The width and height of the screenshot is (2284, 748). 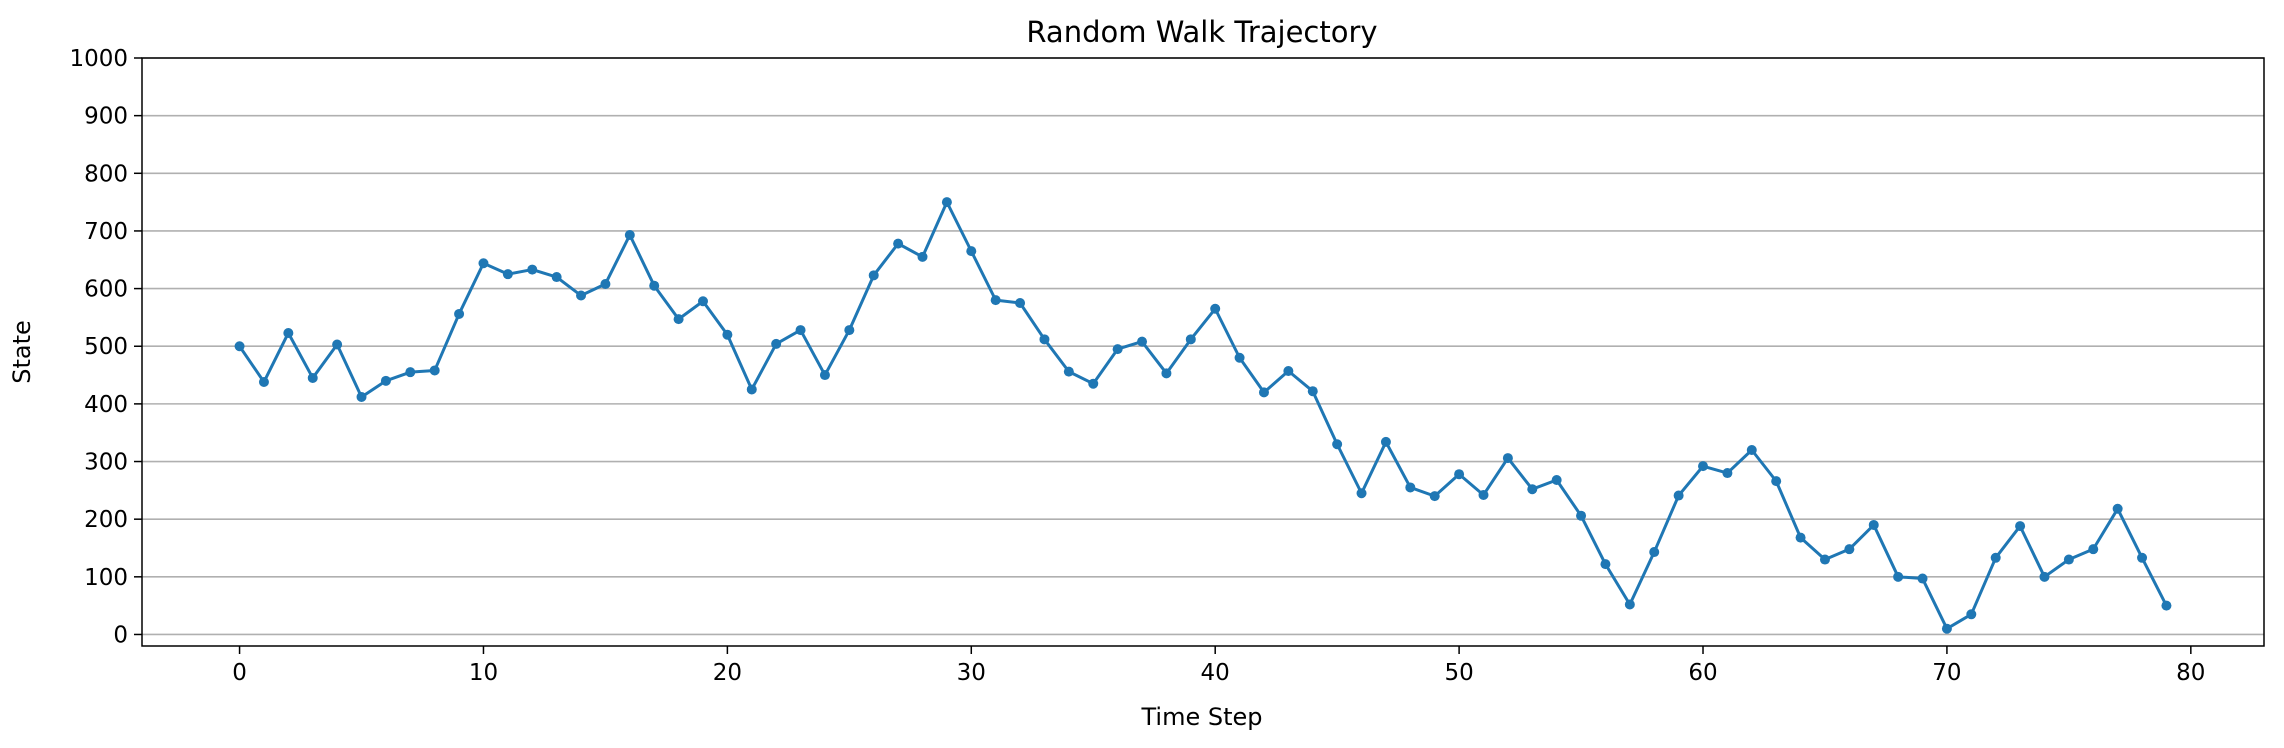 I want to click on x-tick-label: 40, so click(x=1215, y=673).